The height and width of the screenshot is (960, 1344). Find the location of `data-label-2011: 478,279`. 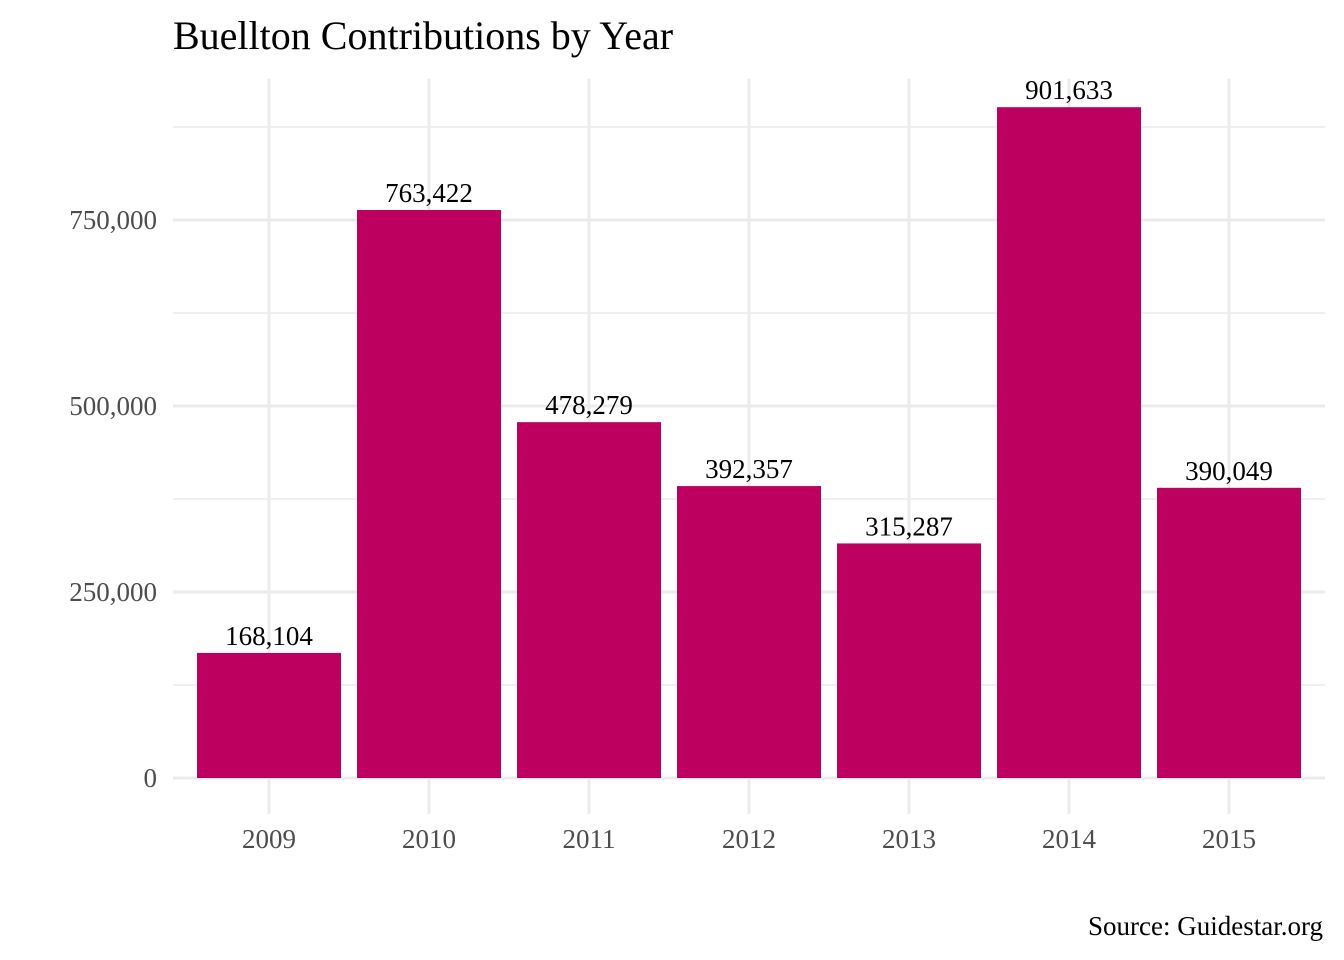

data-label-2011: 478,279 is located at coordinates (589, 405).